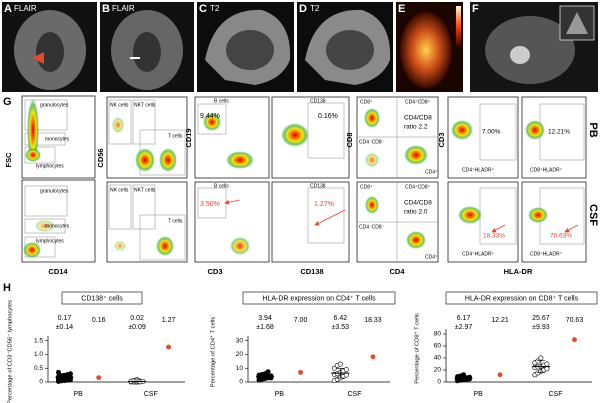 The width and height of the screenshot is (600, 403). What do you see at coordinates (303, 9) in the screenshot?
I see `panel-letter: D` at bounding box center [303, 9].